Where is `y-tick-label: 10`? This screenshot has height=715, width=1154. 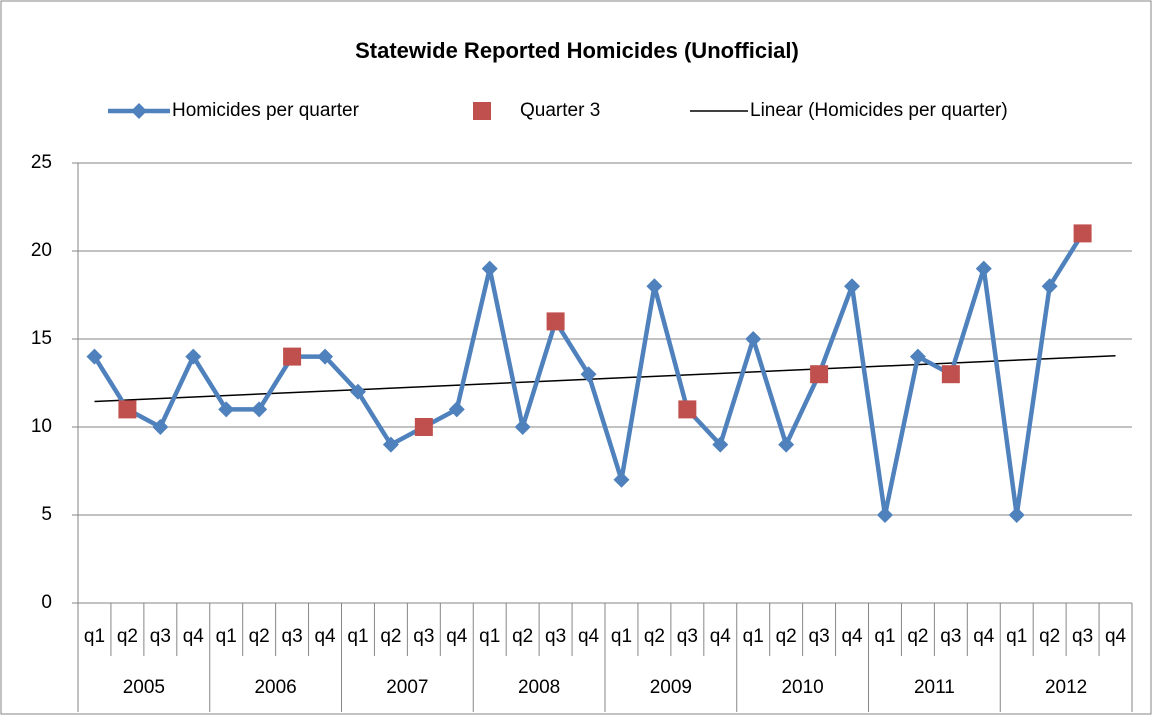
y-tick-label: 10 is located at coordinates (41, 426).